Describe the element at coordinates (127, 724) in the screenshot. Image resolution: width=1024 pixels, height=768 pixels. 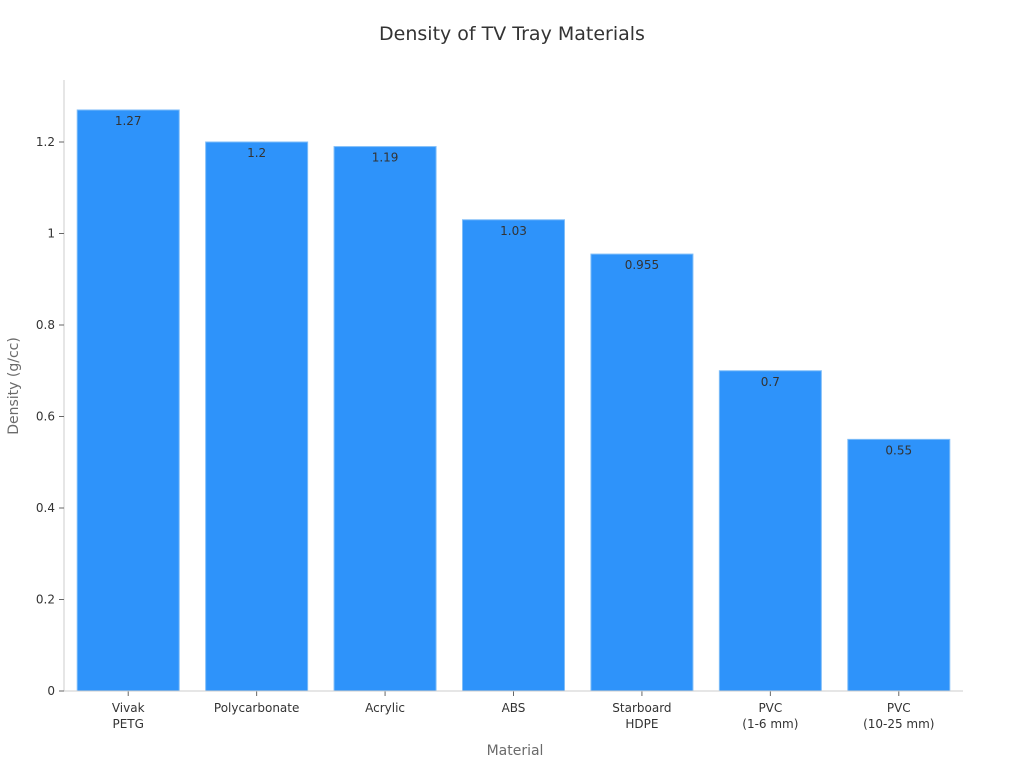
I see `x-tick-label: PETG` at that location.